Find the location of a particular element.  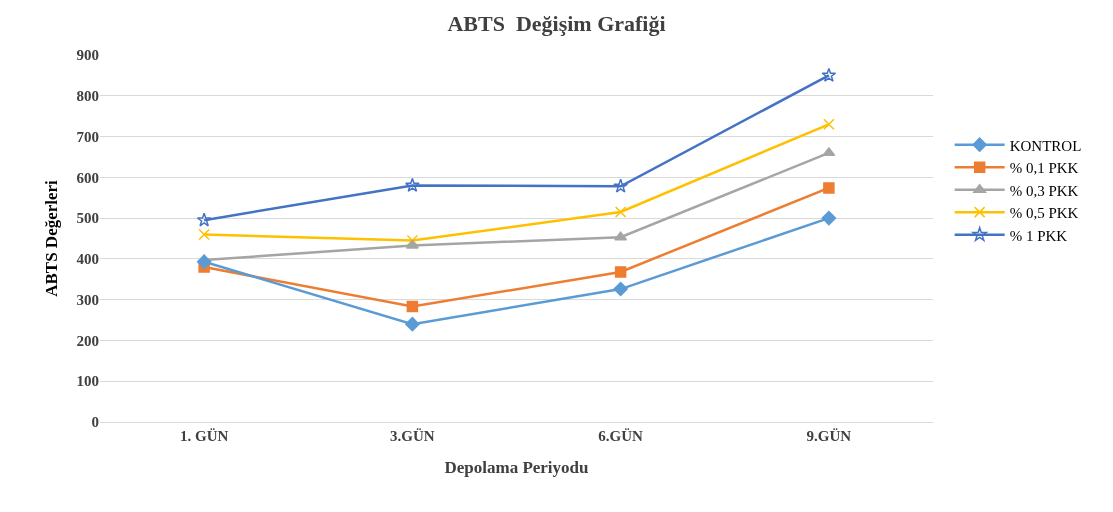

legend-label: % 0,3 PKK is located at coordinates (1044, 190).